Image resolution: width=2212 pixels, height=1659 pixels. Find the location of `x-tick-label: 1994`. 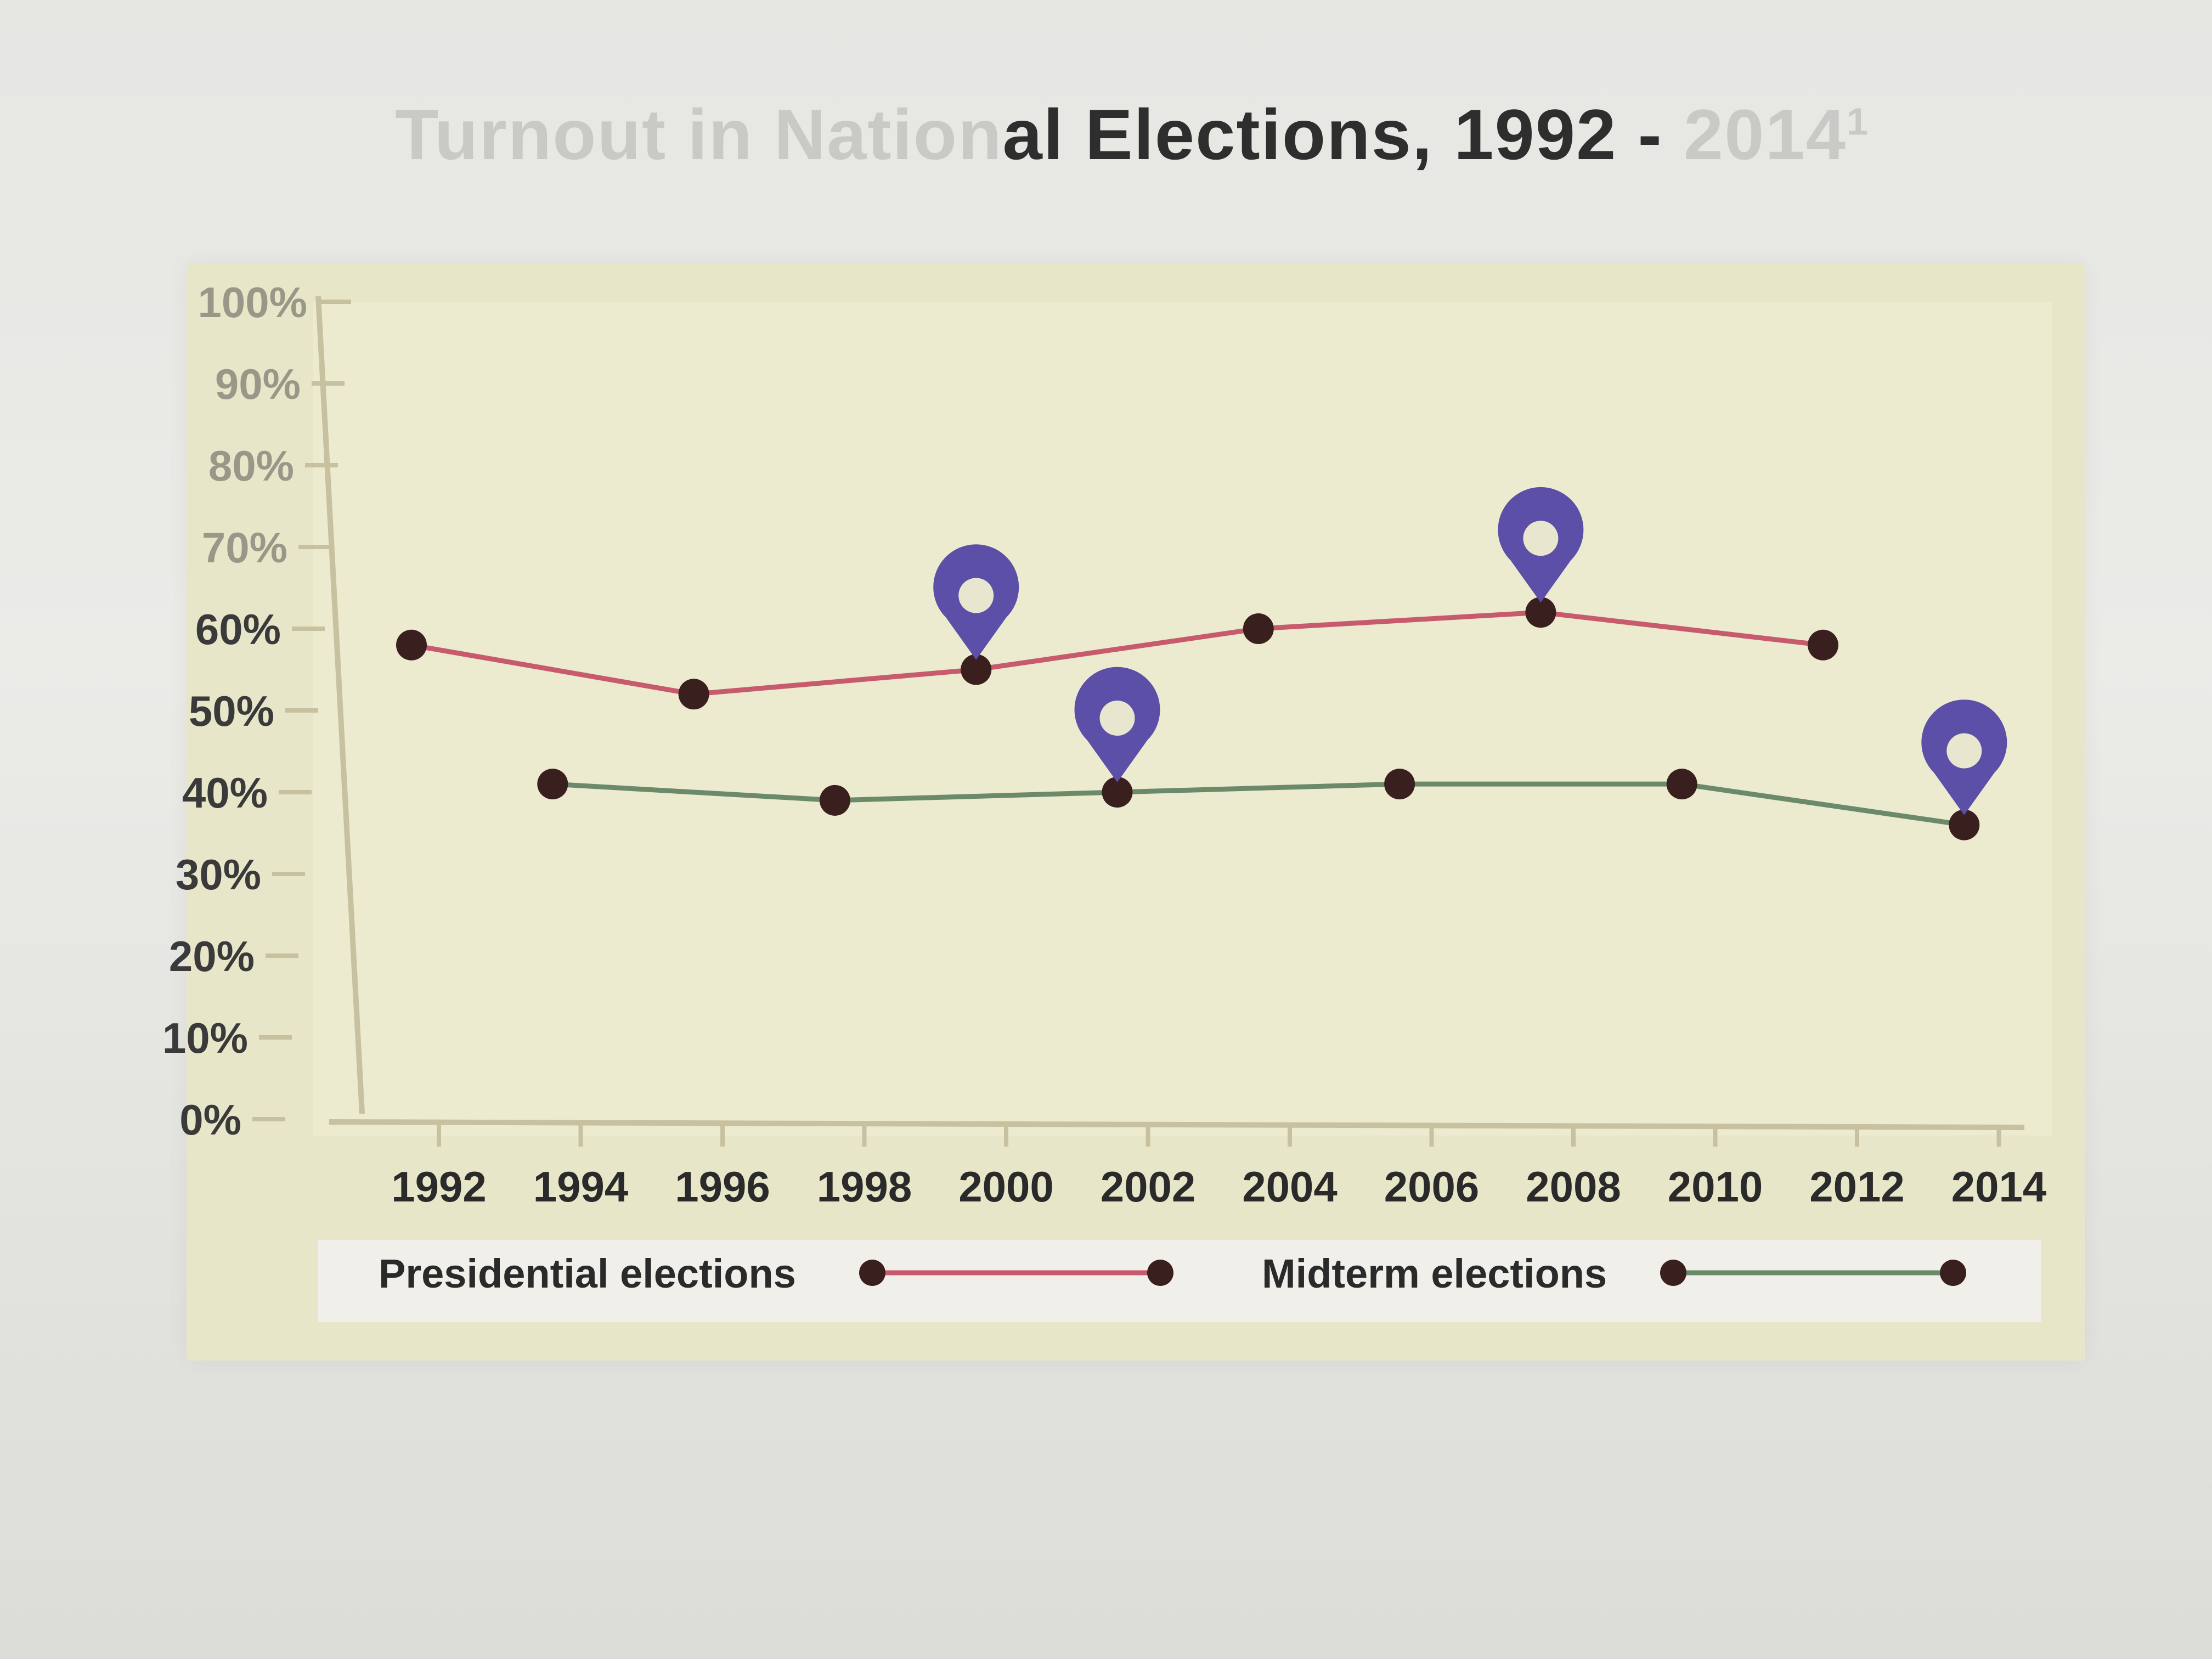

x-tick-label: 1994 is located at coordinates (581, 1187).